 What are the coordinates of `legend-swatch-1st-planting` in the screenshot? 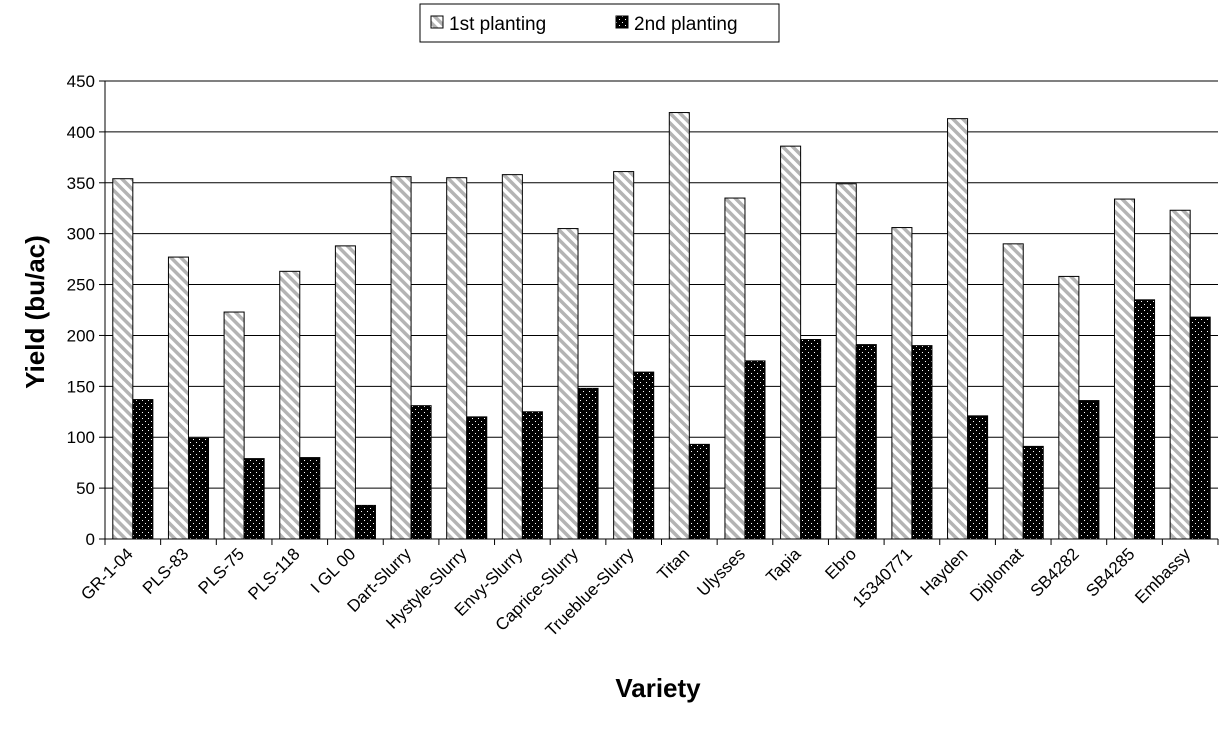 It's located at (437, 22).